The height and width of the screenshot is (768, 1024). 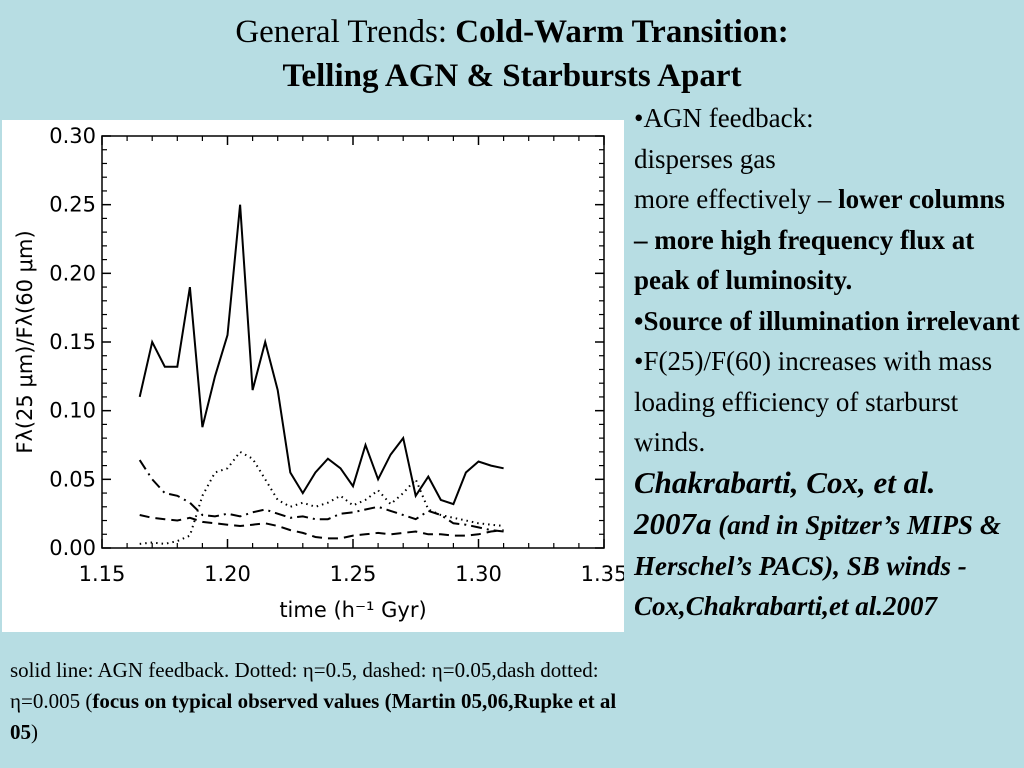 What do you see at coordinates (72, 205) in the screenshot?
I see `y-tick-label: 0.25` at bounding box center [72, 205].